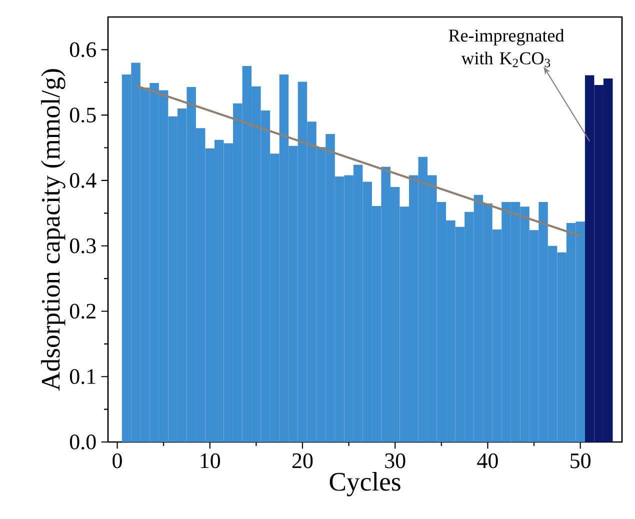 The width and height of the screenshot is (635, 519). Describe the element at coordinates (83, 246) in the screenshot. I see `y-tick-label: 0.3` at that location.